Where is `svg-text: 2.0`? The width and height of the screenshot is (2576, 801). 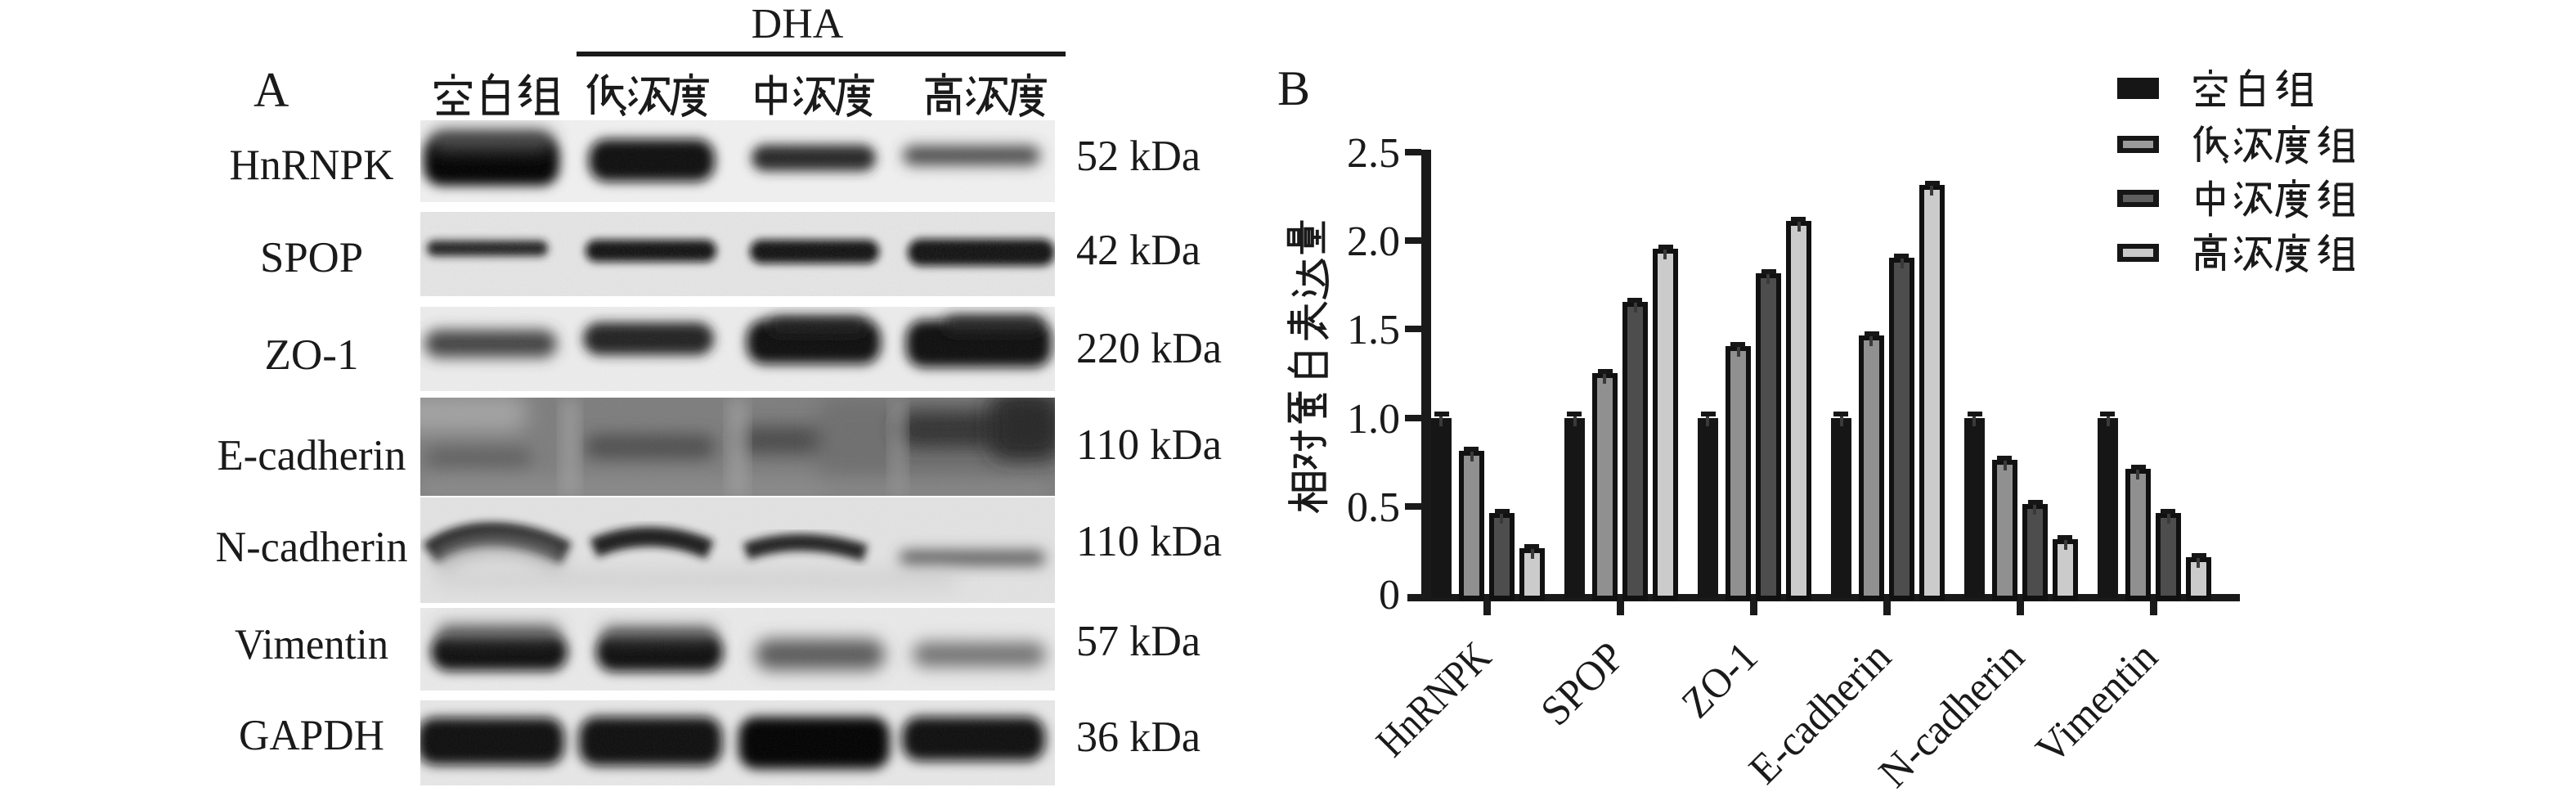
svg-text: 2.0 is located at coordinates (1373, 242).